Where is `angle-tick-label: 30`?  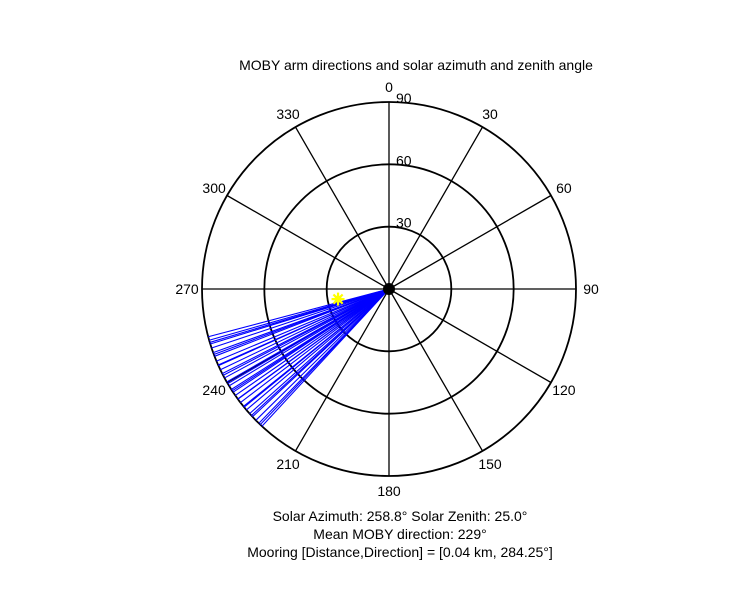
angle-tick-label: 30 is located at coordinates (490, 114).